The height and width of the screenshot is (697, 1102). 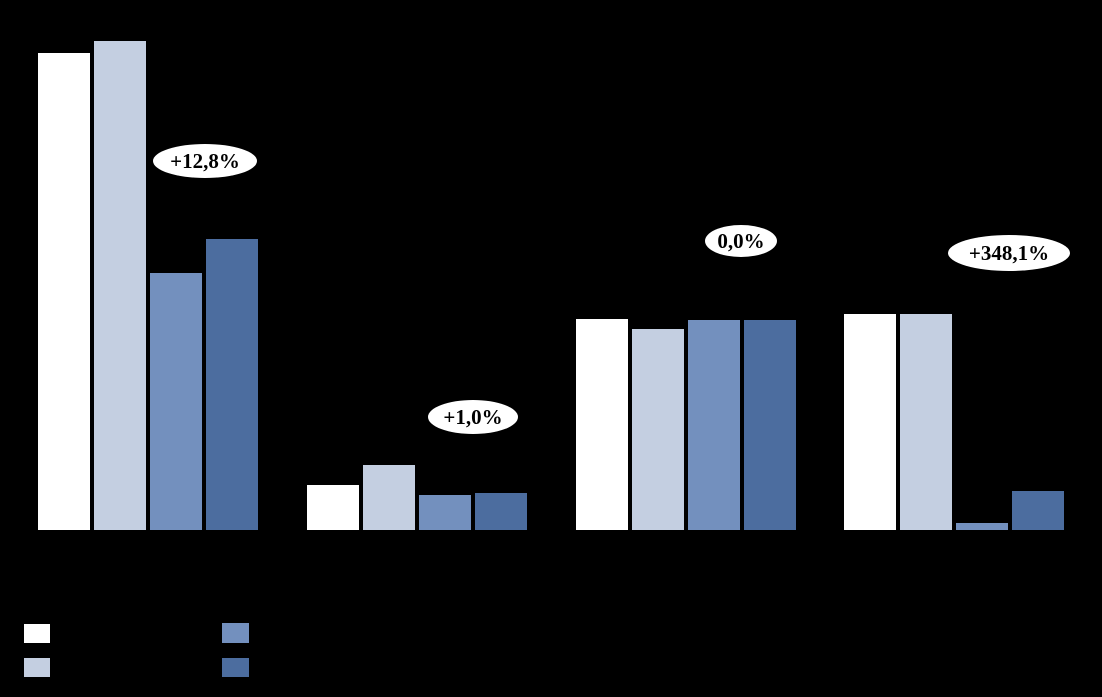 What do you see at coordinates (176, 401) in the screenshot?
I see `bar-group-1-series-3-medium-blue` at bounding box center [176, 401].